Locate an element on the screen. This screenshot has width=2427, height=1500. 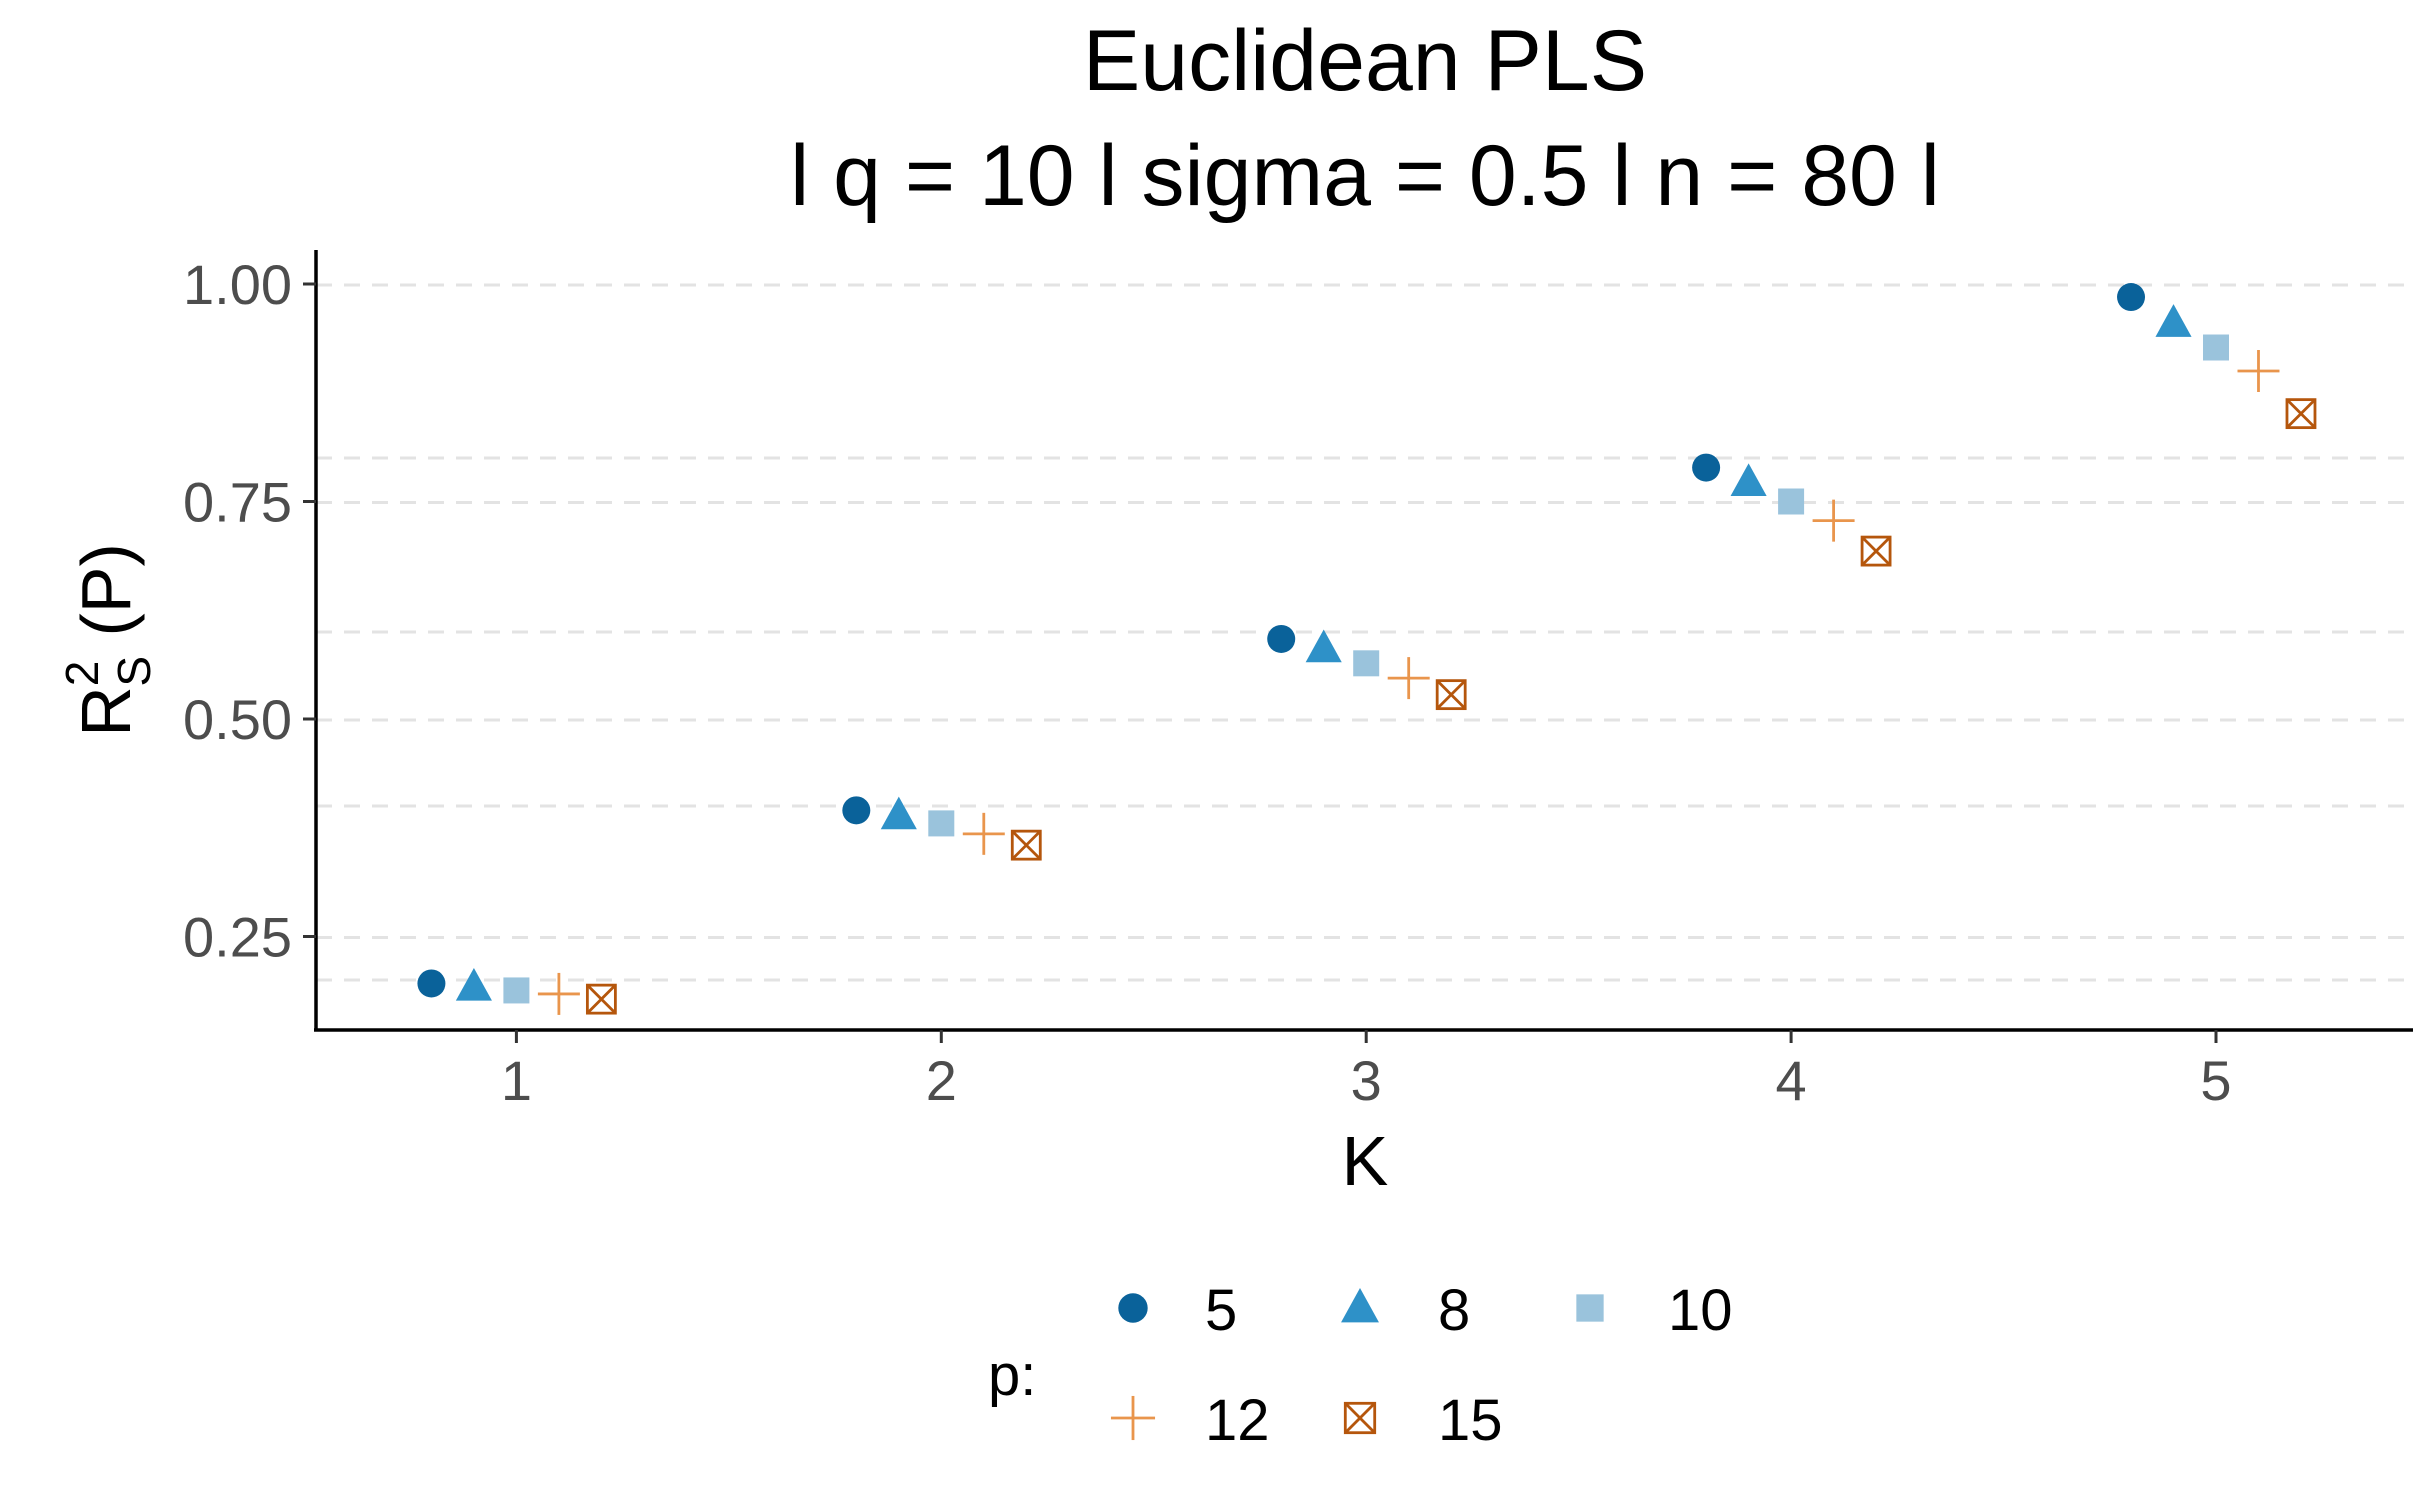
y-axis-ticks: 0.25 0.50 0.75 1.00 is located at coordinates (249, 611).